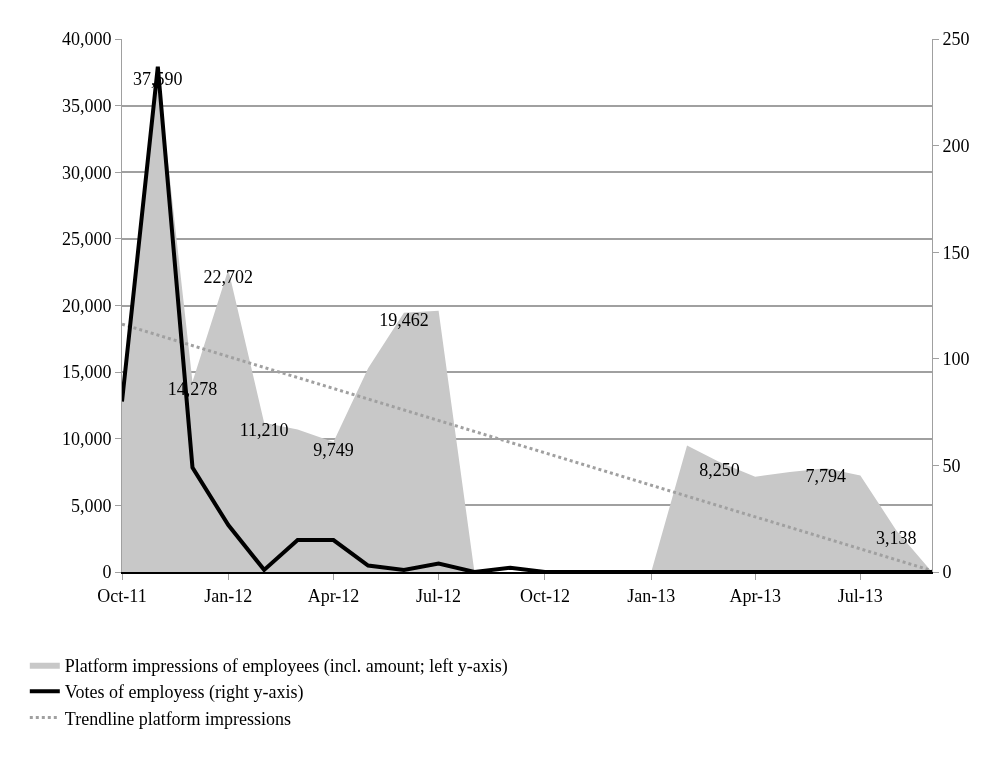  What do you see at coordinates (404, 320) in the screenshot?
I see `data-label: 19,462` at bounding box center [404, 320].